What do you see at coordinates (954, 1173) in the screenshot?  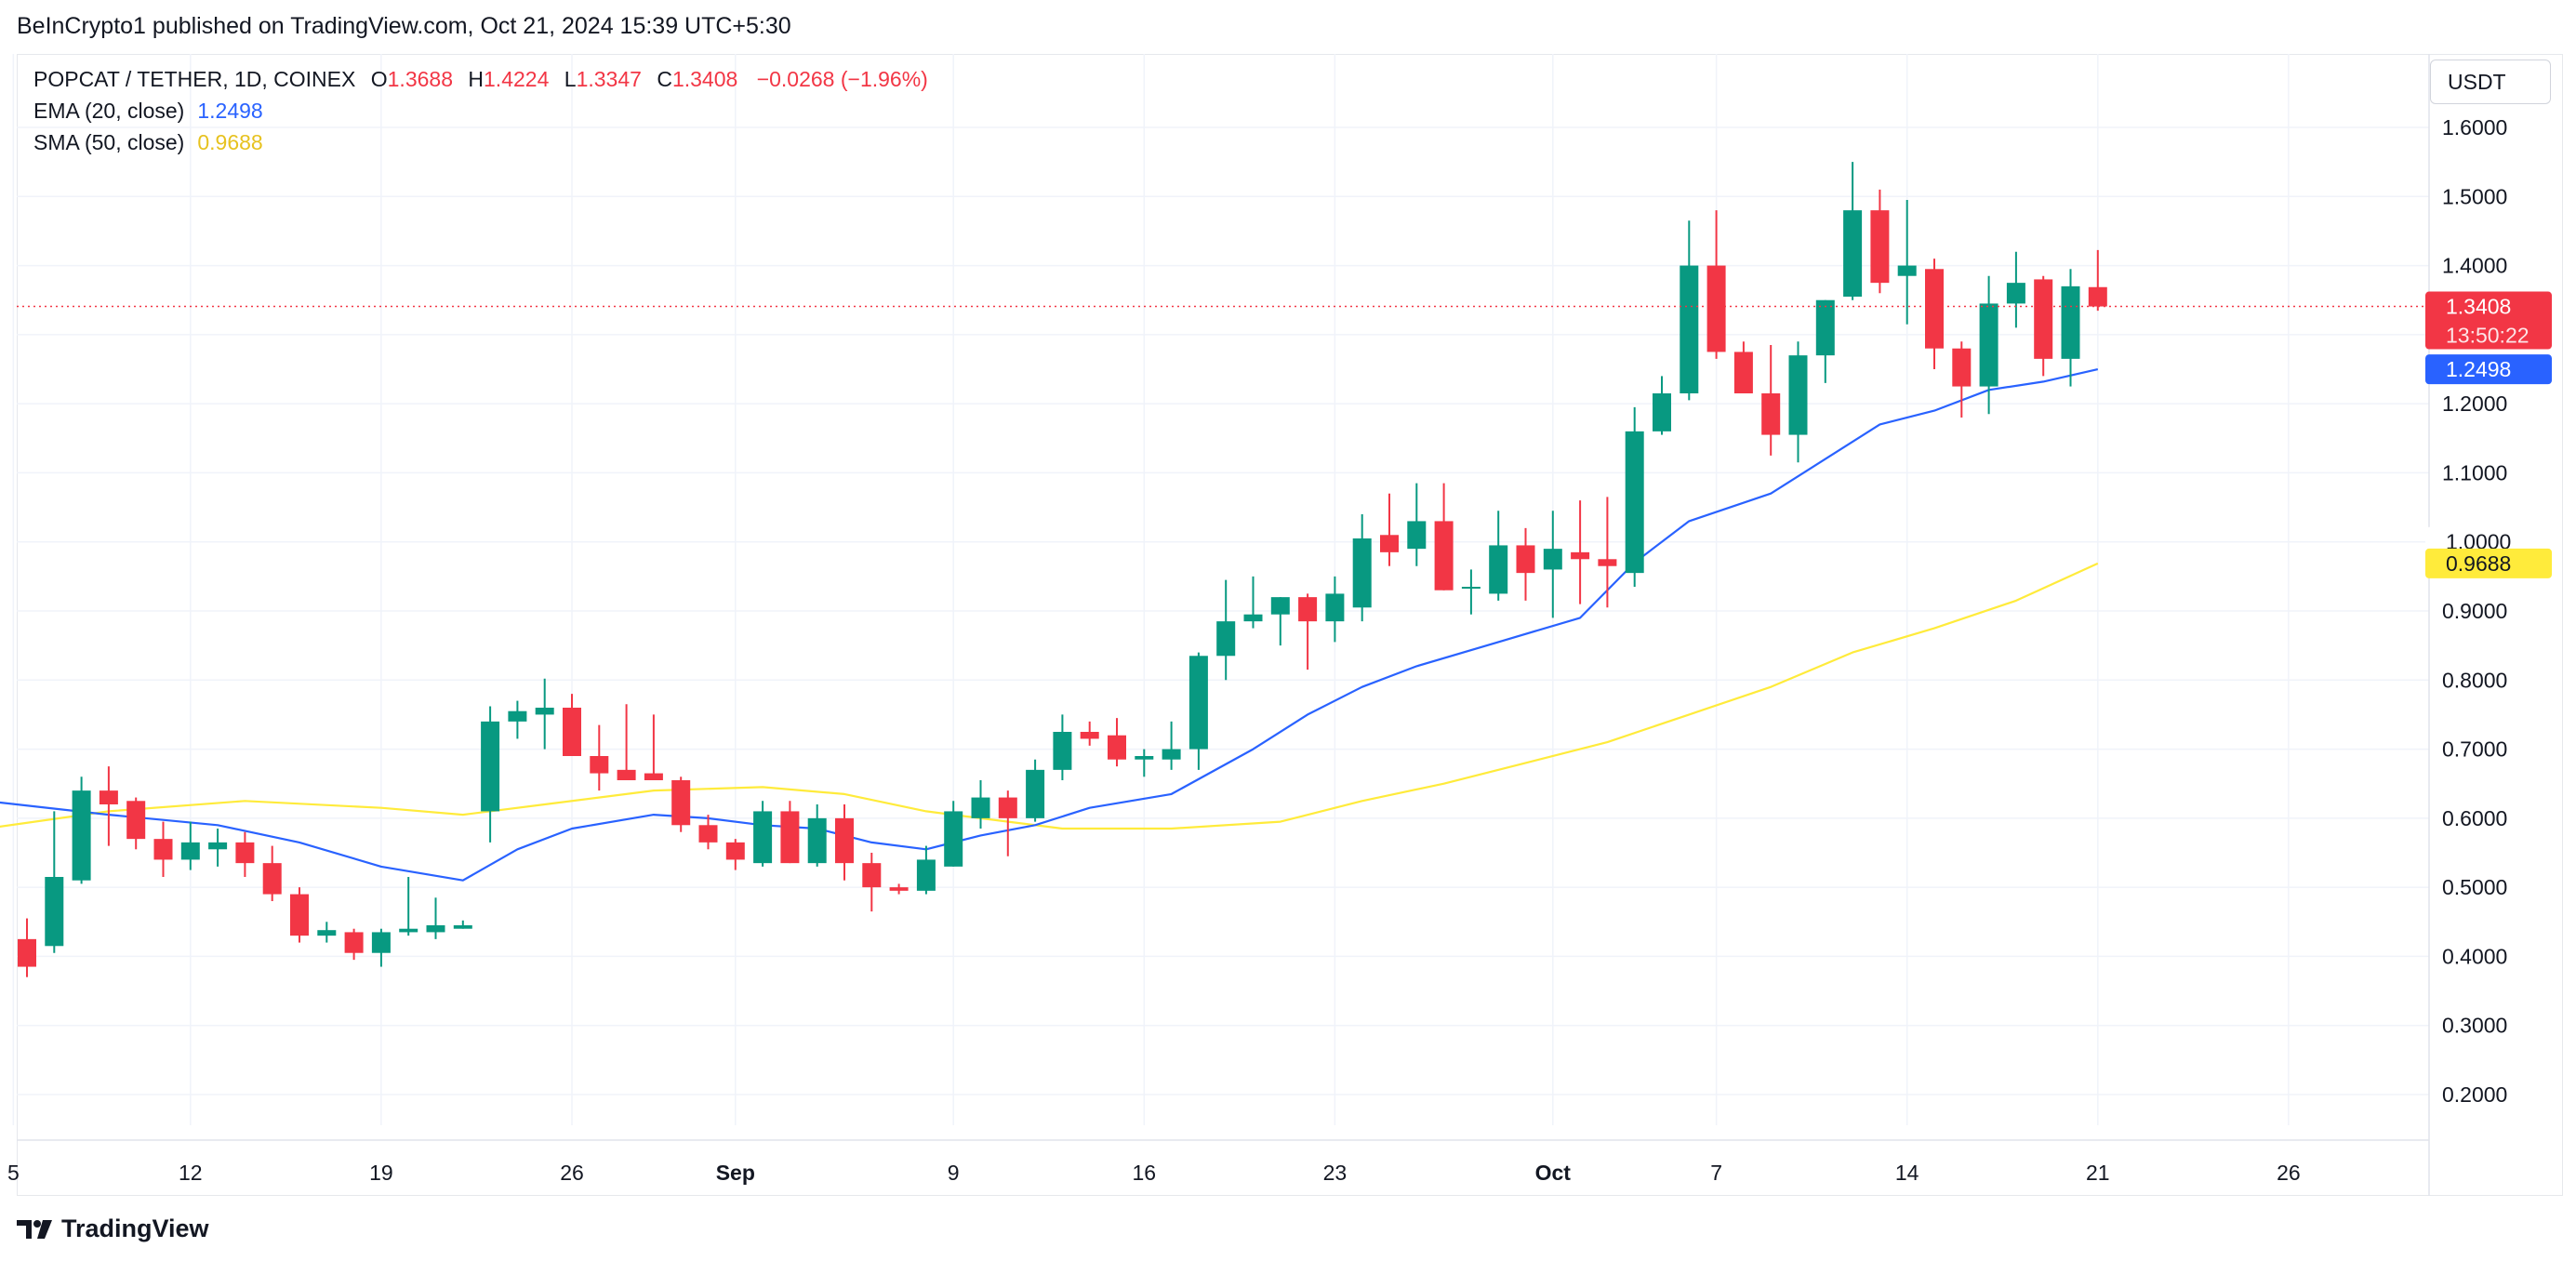 I see `x-tick-label: 9` at bounding box center [954, 1173].